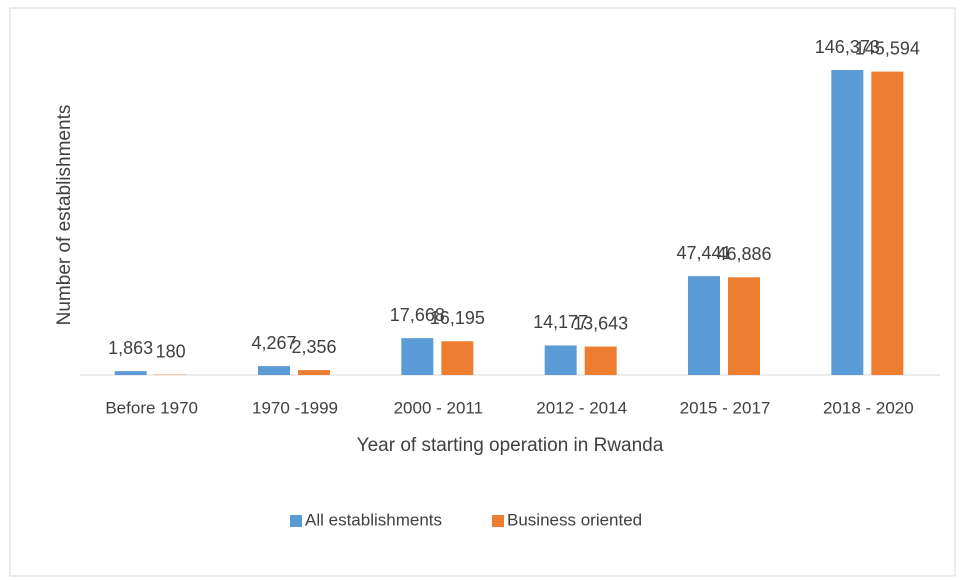 The height and width of the screenshot is (580, 960). Describe the element at coordinates (887, 48) in the screenshot. I see `data-label: 145,594` at that location.